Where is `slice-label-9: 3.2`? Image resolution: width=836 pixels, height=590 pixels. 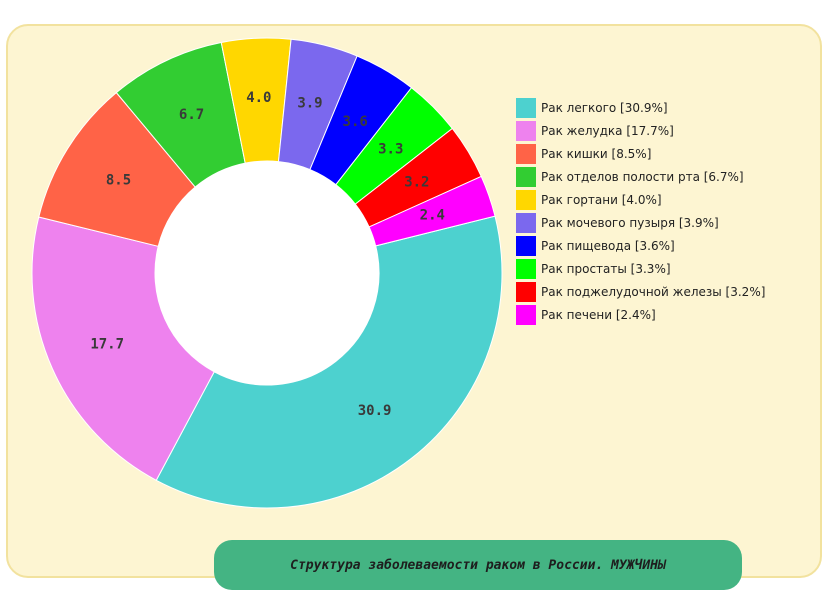 slice-label-9: 3.2 is located at coordinates (416, 183).